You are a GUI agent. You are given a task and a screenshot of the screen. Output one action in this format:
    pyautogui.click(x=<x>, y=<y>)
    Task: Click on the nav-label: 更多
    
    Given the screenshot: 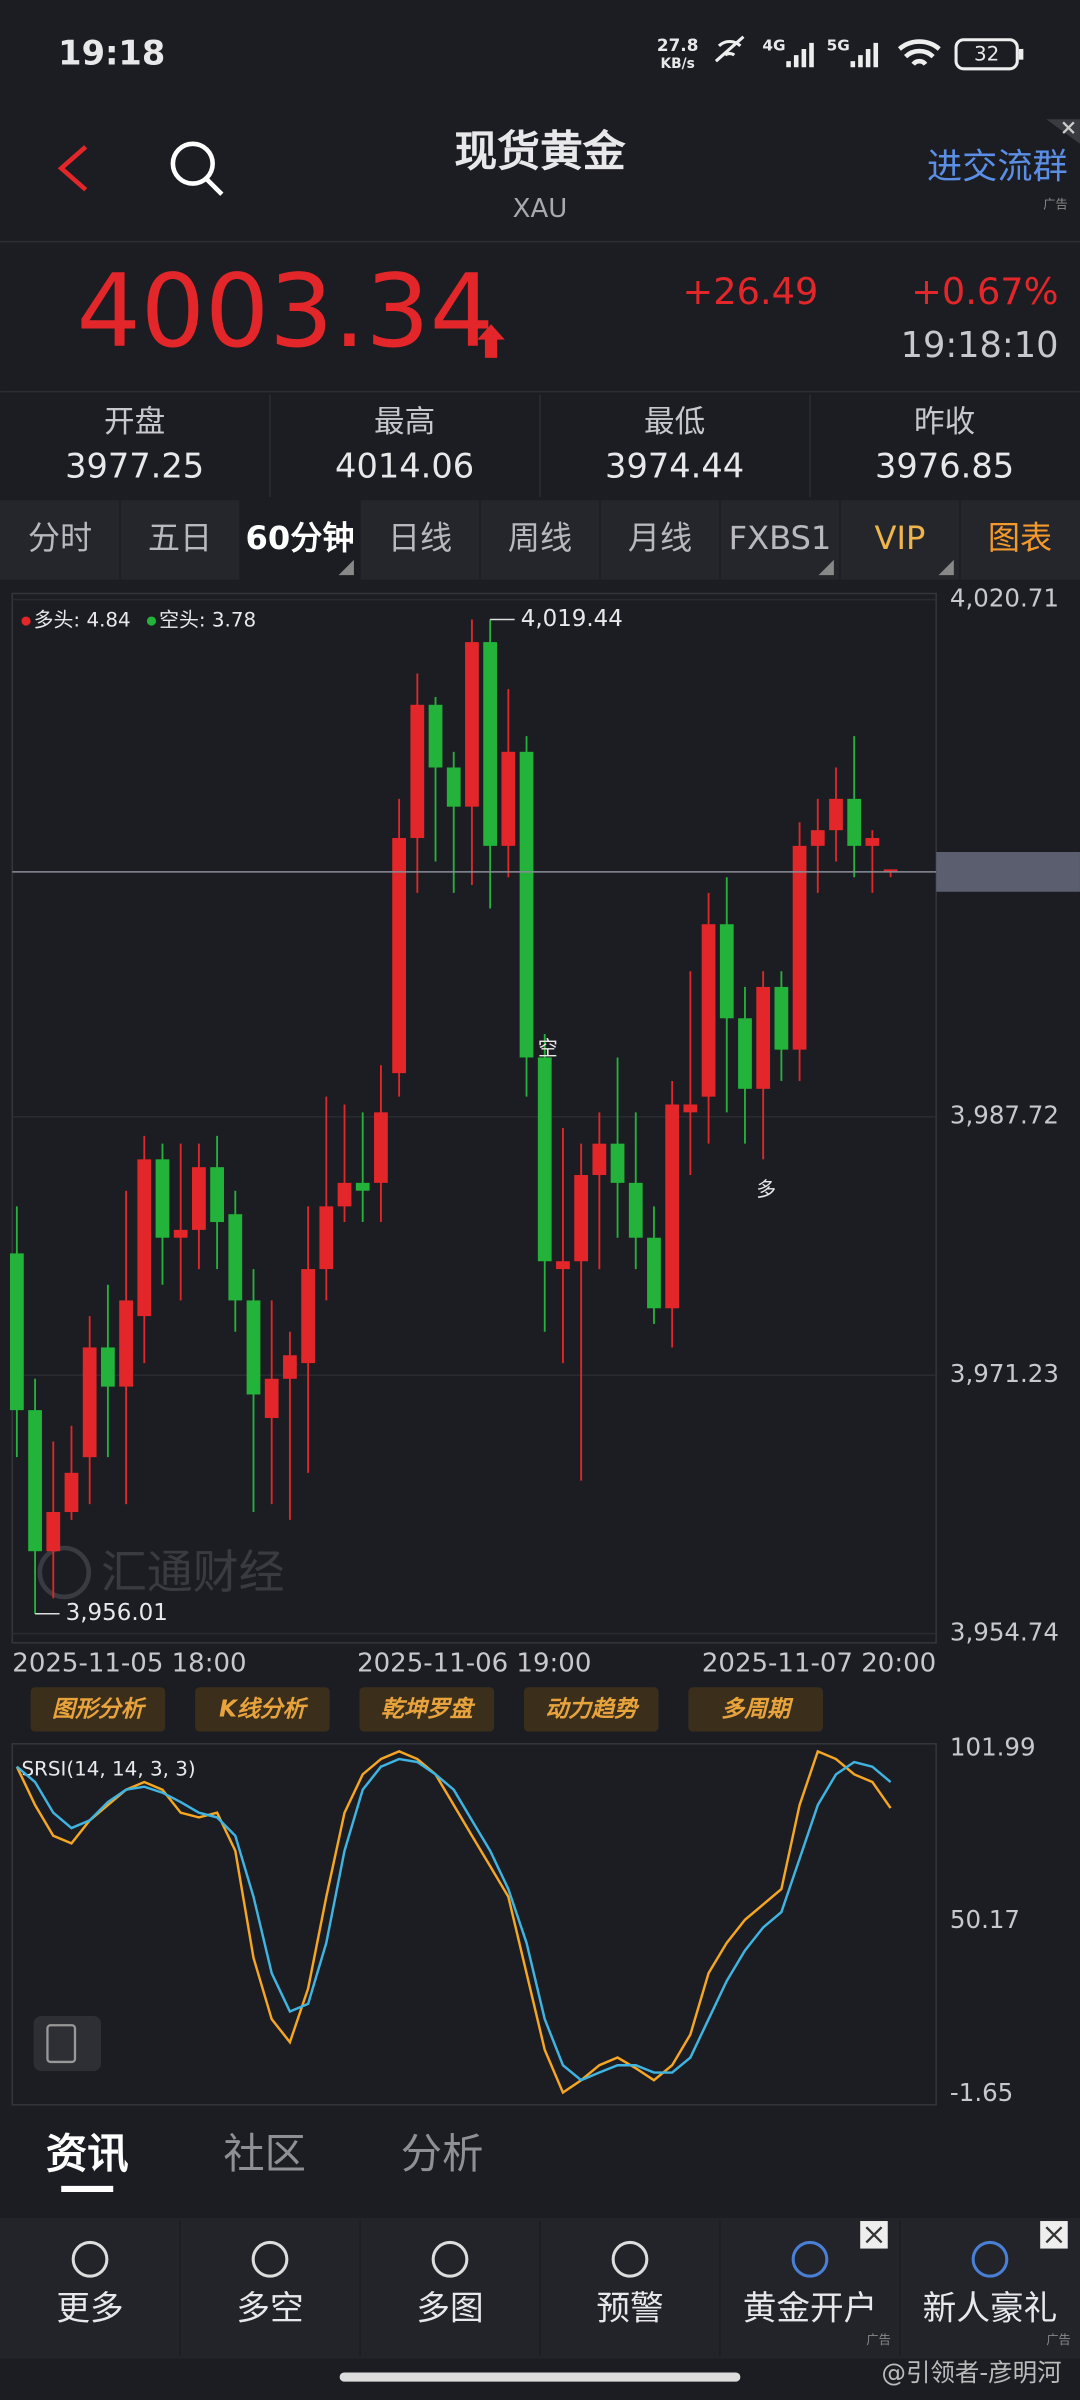 What is the action you would take?
    pyautogui.click(x=89, y=2307)
    